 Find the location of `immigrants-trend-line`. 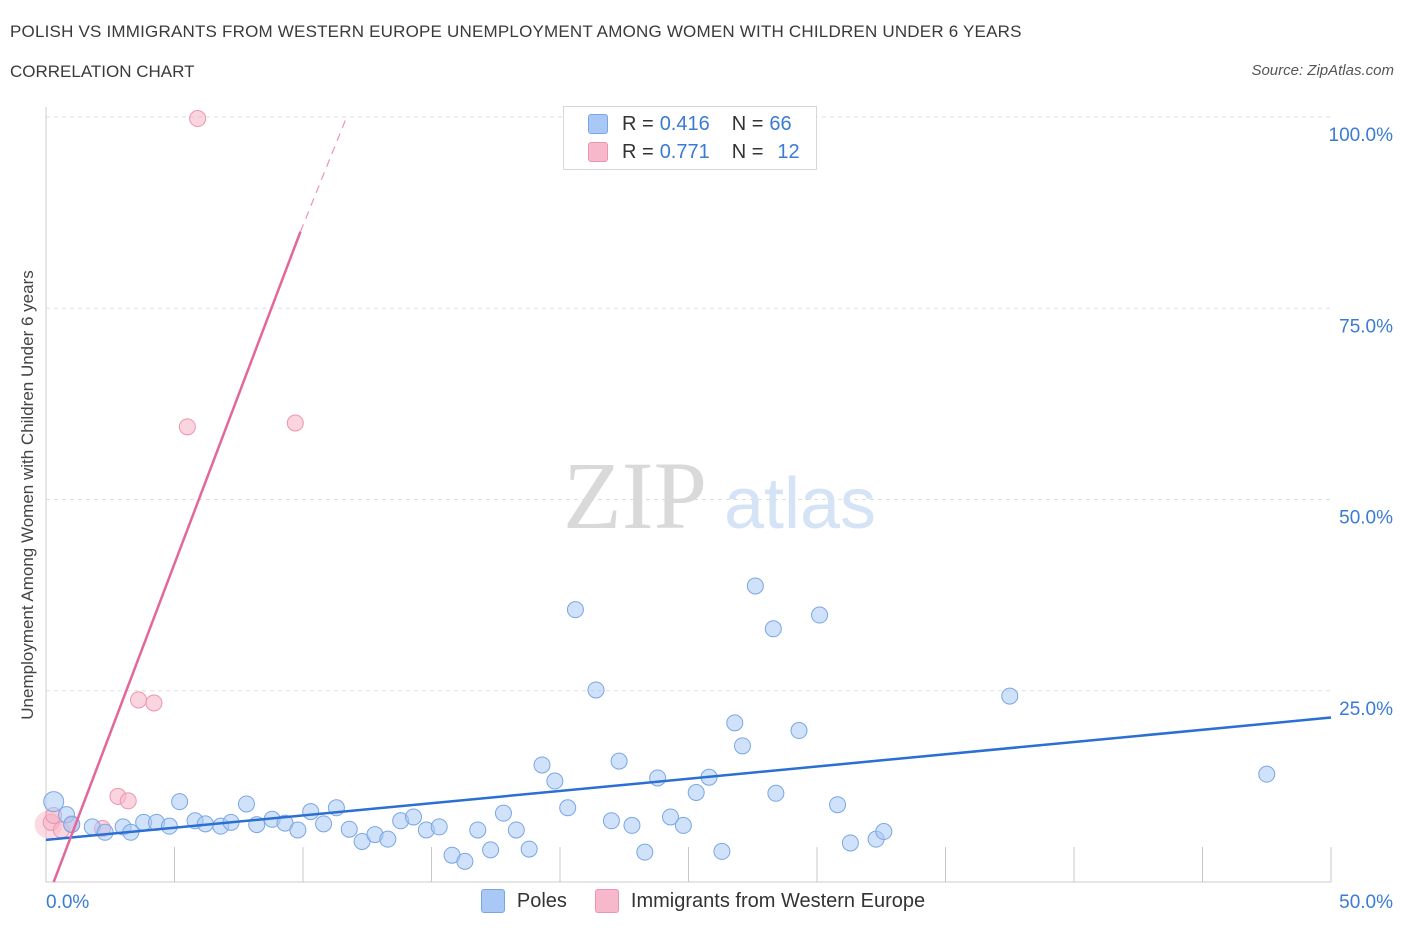

immigrants-trend-line is located at coordinates (177, 557).